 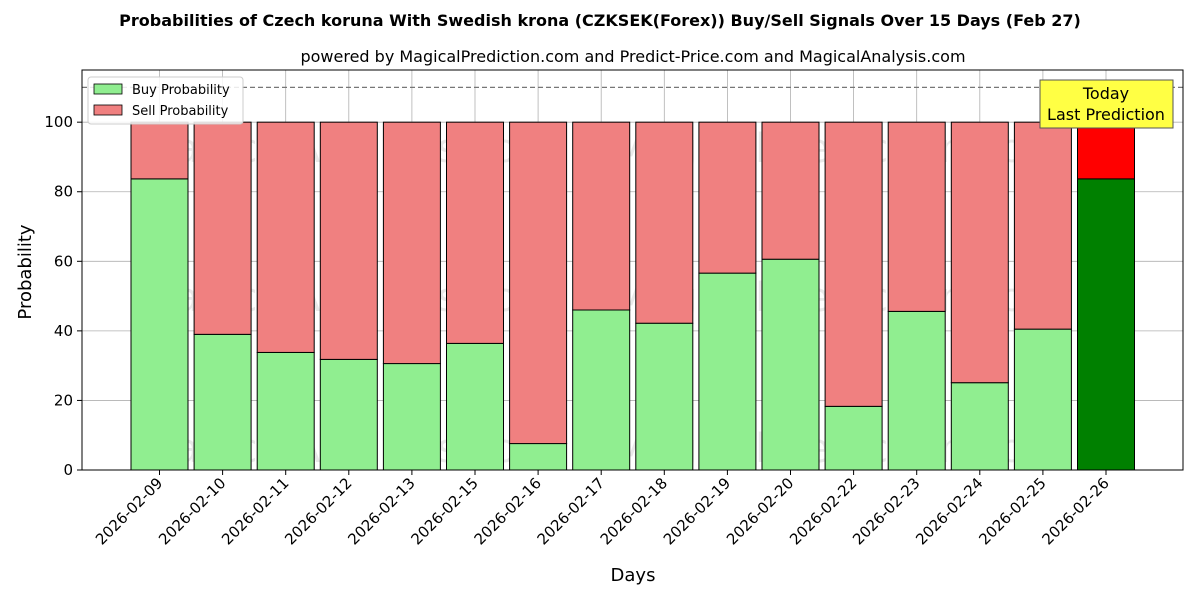 I want to click on x-tick-label: 2026-02-24, so click(x=949, y=511).